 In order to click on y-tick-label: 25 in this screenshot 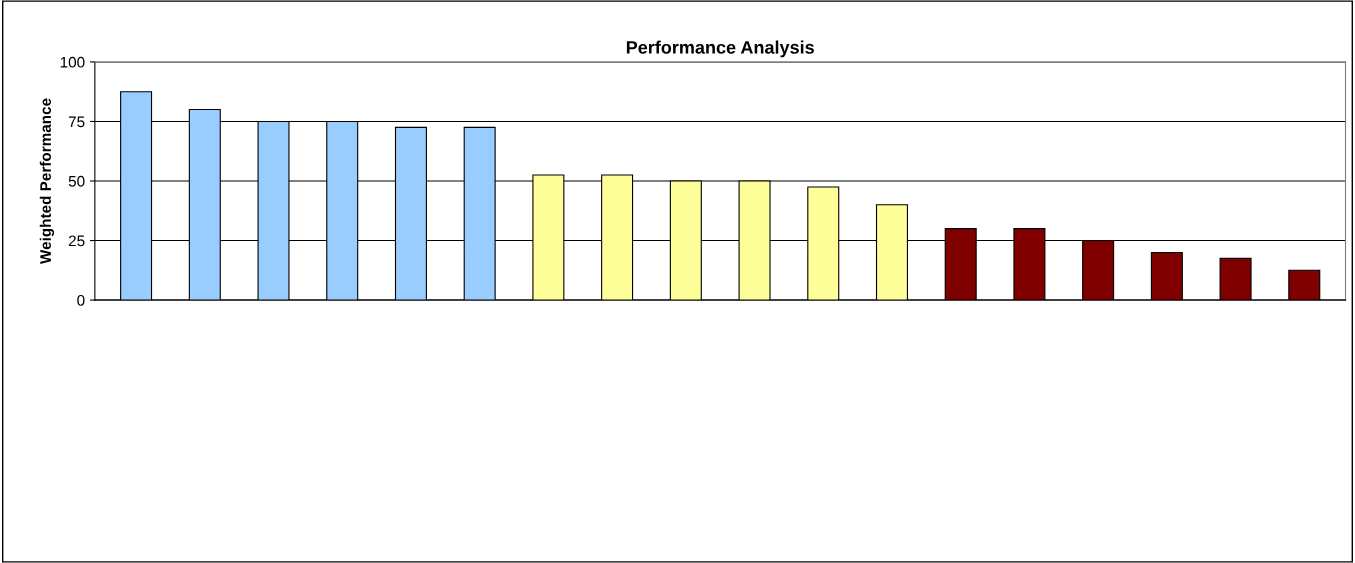, I will do `click(76, 241)`.